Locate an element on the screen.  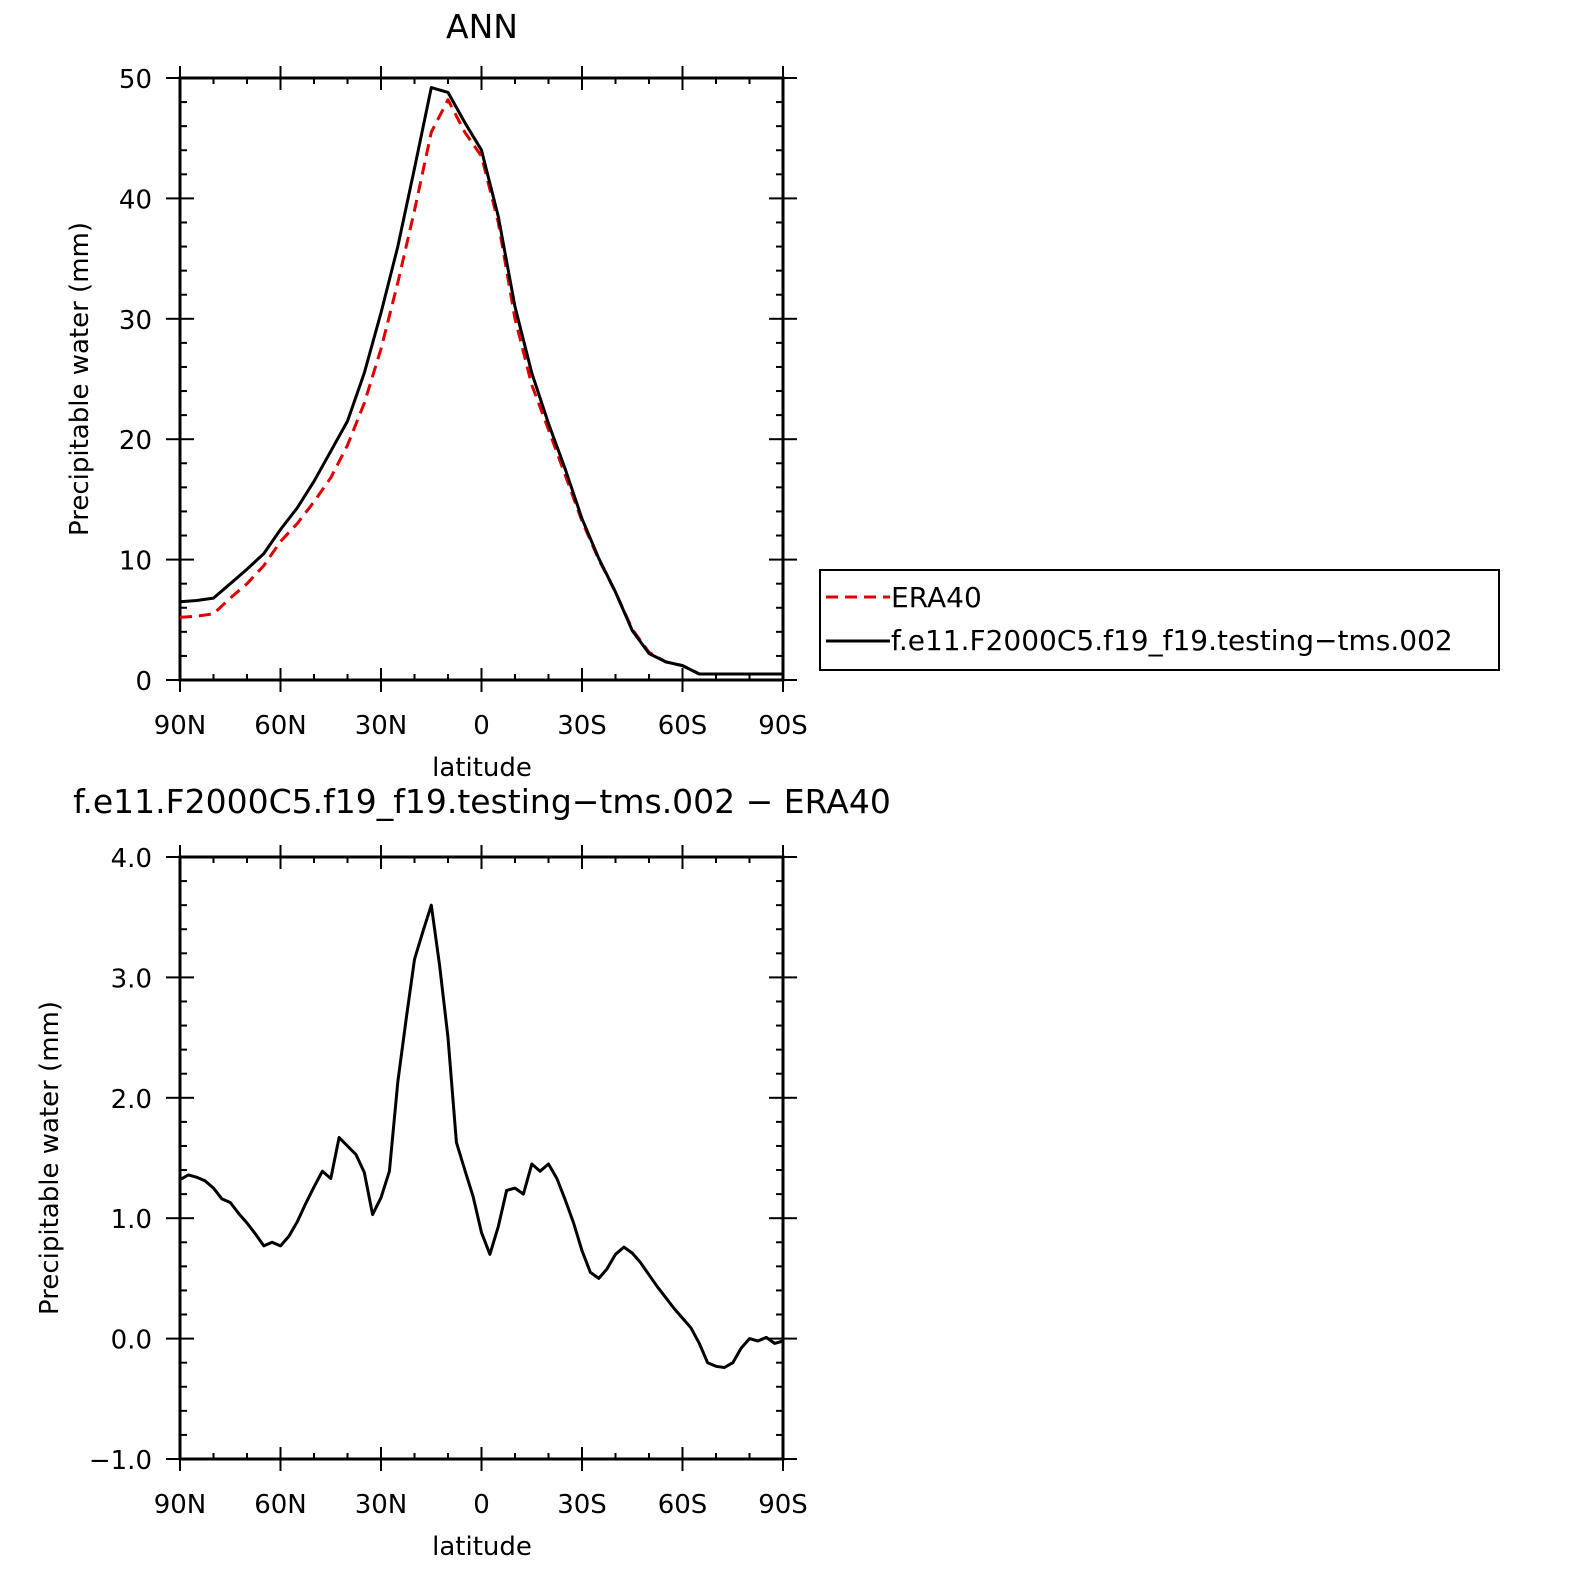
series-line-difference is located at coordinates (481, 1136).